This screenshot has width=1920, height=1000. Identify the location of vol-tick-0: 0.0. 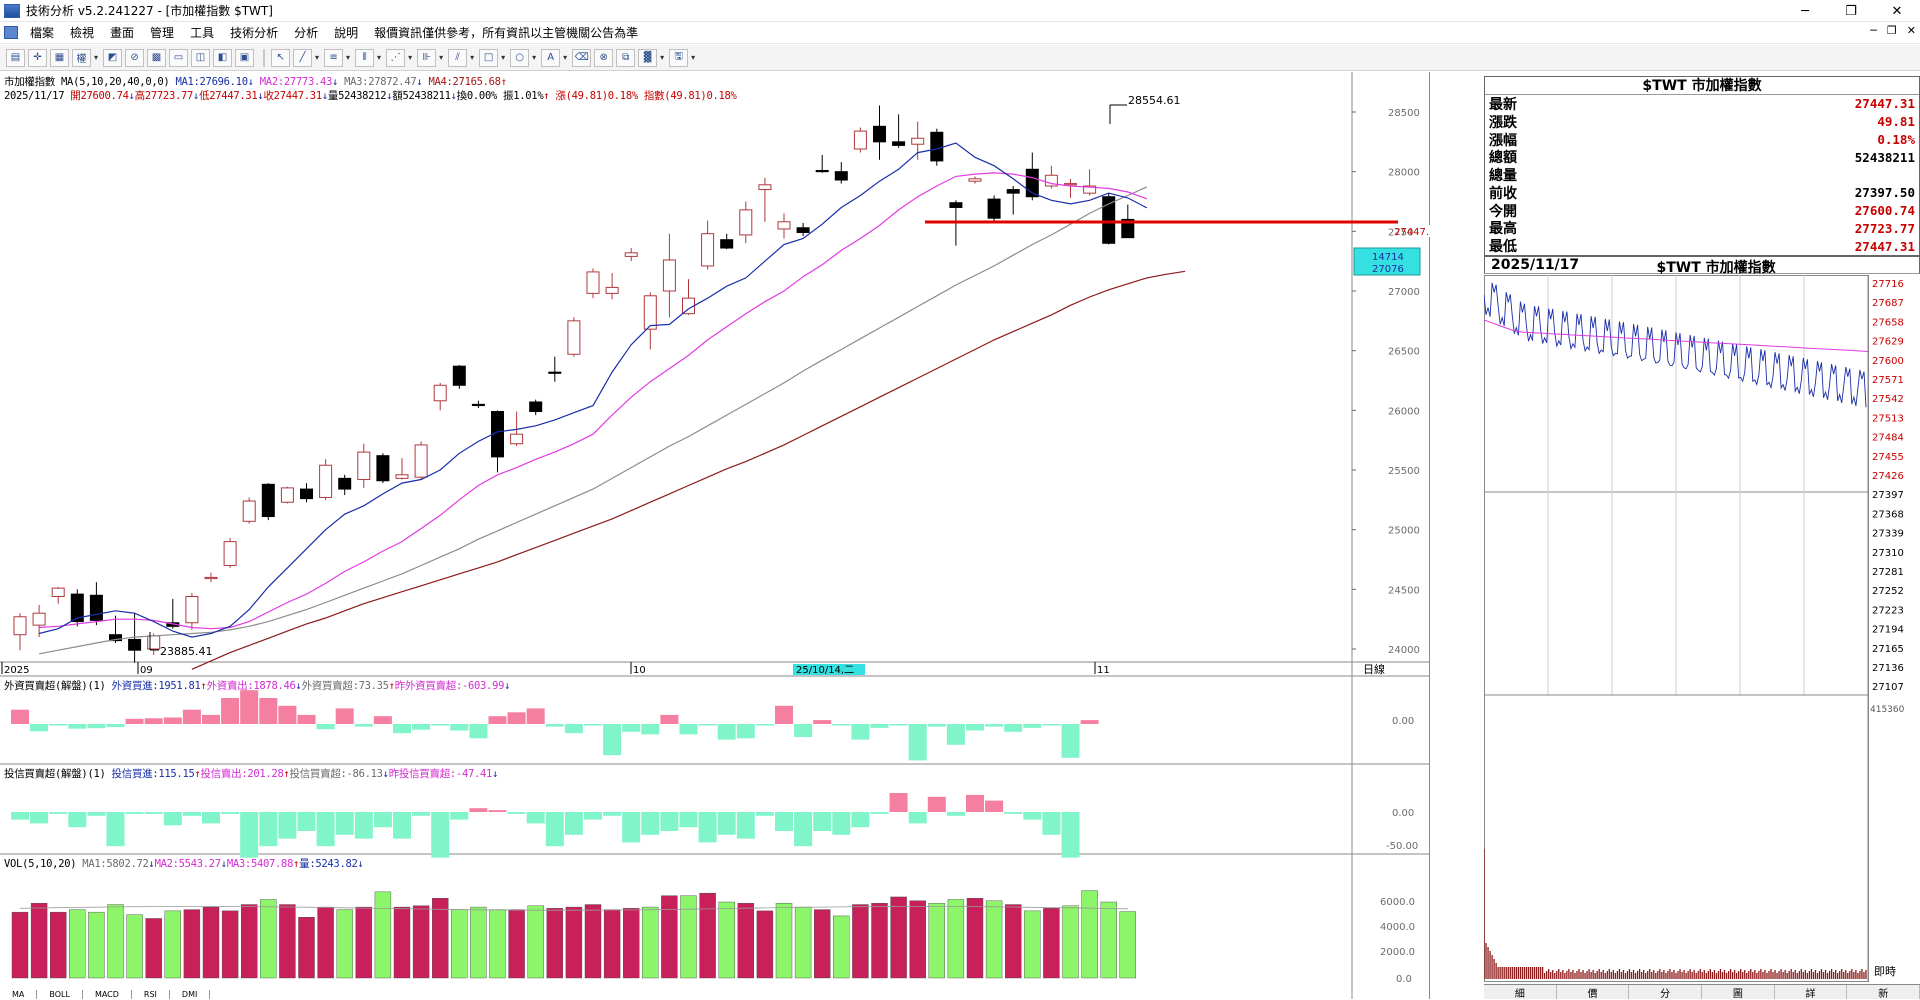
(1404, 979).